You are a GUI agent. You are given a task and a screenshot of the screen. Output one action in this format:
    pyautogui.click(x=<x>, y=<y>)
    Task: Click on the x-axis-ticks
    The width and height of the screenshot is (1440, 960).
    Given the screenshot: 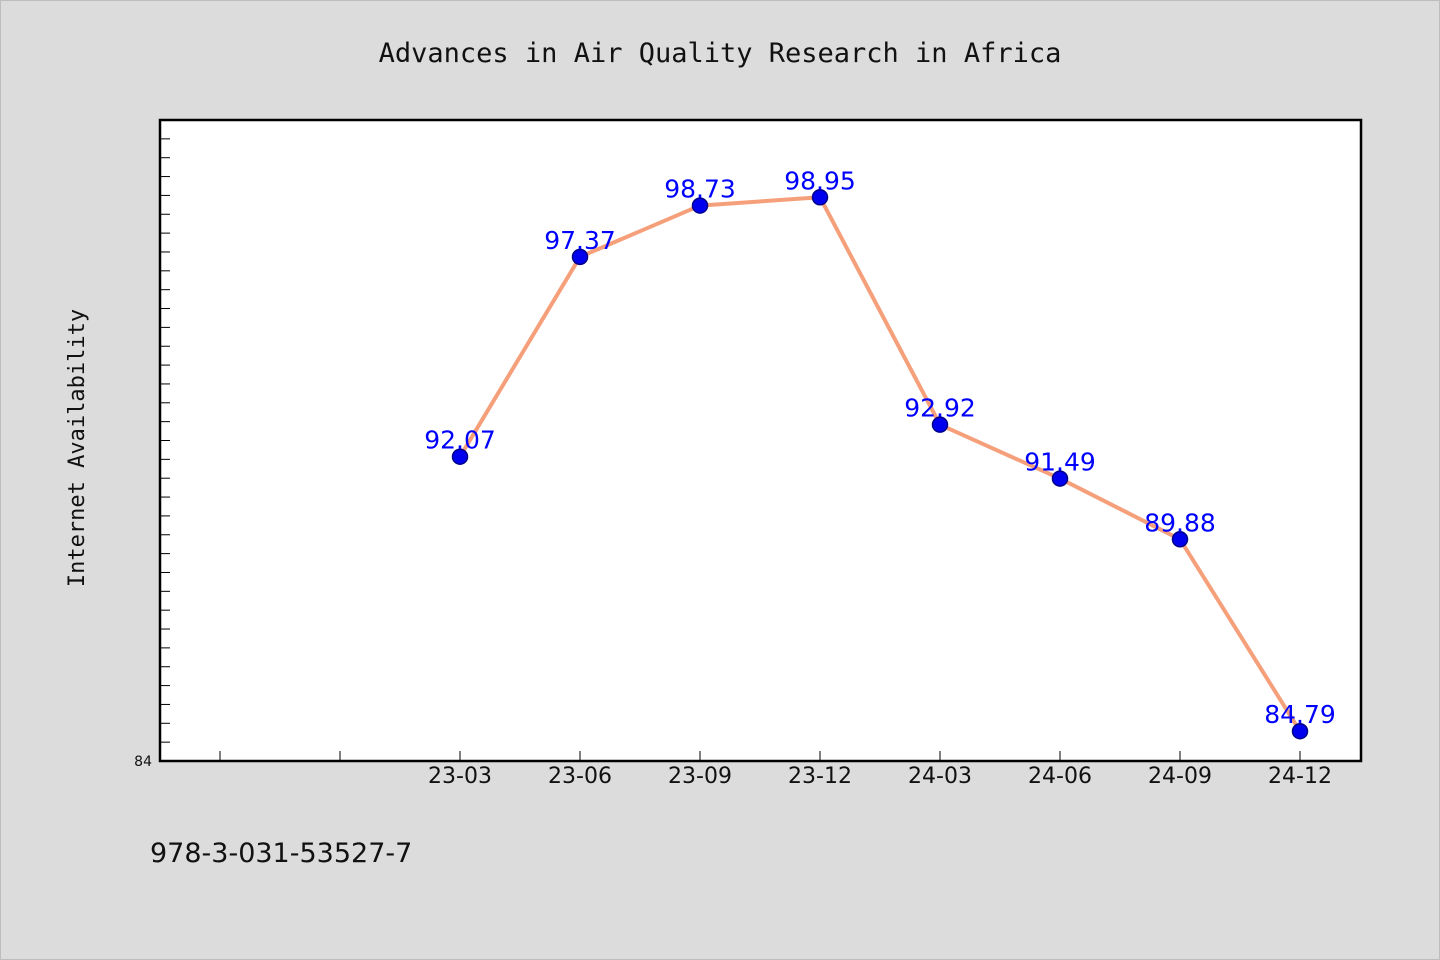 What is the action you would take?
    pyautogui.click(x=760, y=756)
    